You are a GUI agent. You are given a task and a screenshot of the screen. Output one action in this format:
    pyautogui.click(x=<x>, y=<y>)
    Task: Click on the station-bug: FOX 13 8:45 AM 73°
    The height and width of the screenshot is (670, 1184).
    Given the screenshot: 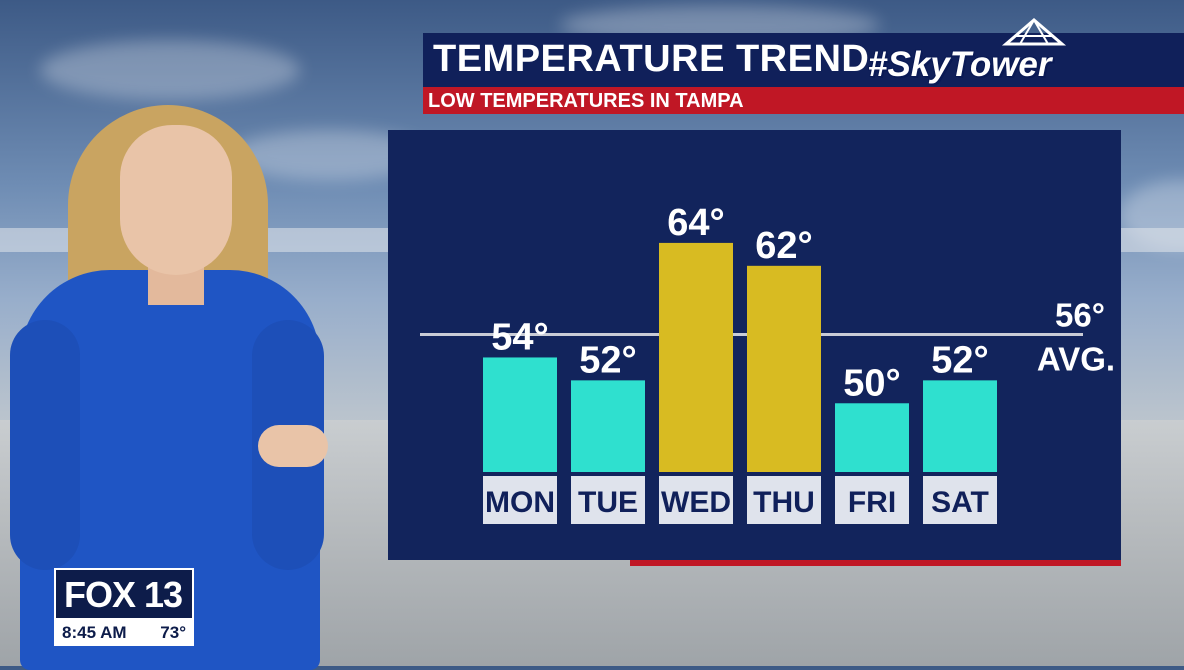 What is the action you would take?
    pyautogui.click(x=124, y=607)
    